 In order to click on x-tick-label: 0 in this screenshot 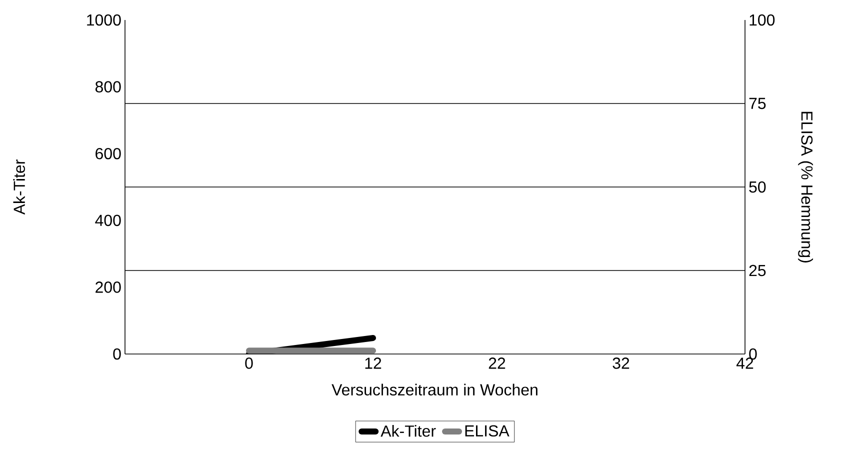, I will do `click(249, 363)`.